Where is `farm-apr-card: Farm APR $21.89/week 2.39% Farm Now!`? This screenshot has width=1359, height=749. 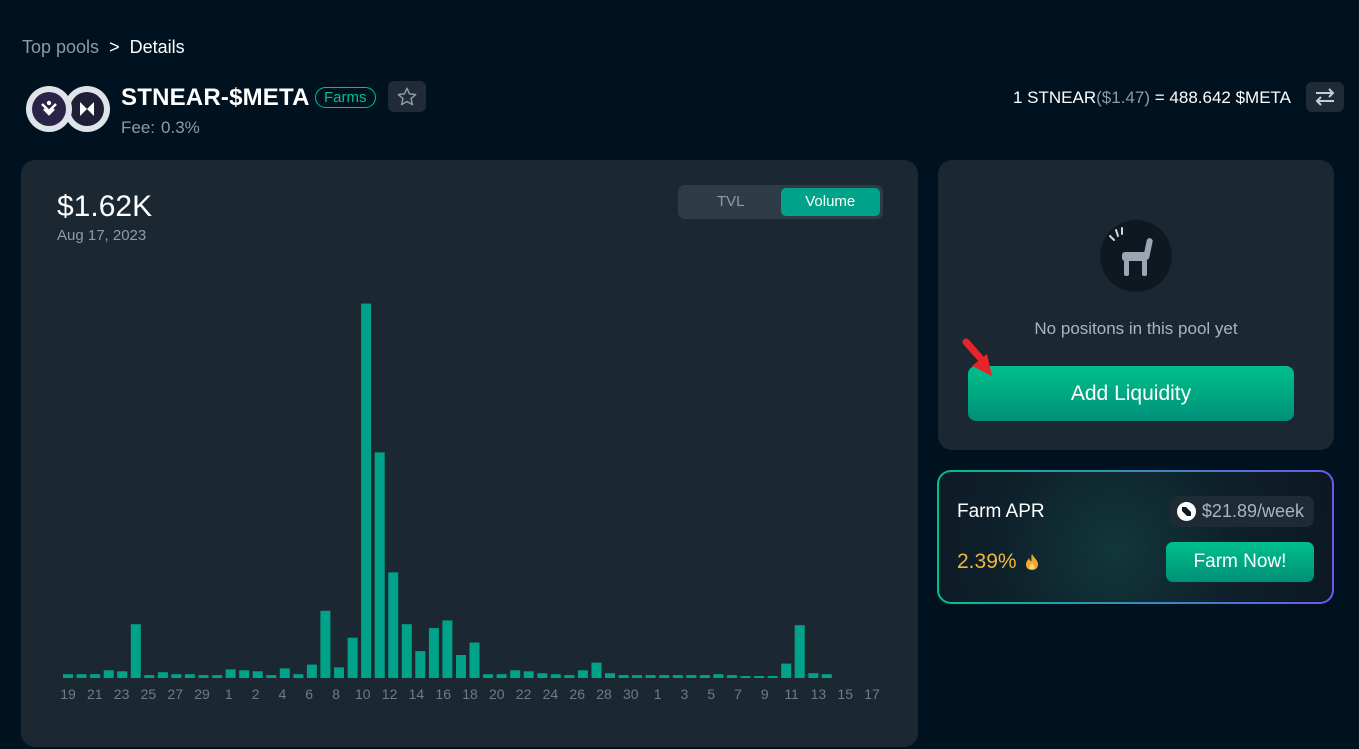
farm-apr-card: Farm APR $21.89/week 2.39% Farm Now! is located at coordinates (1135, 537).